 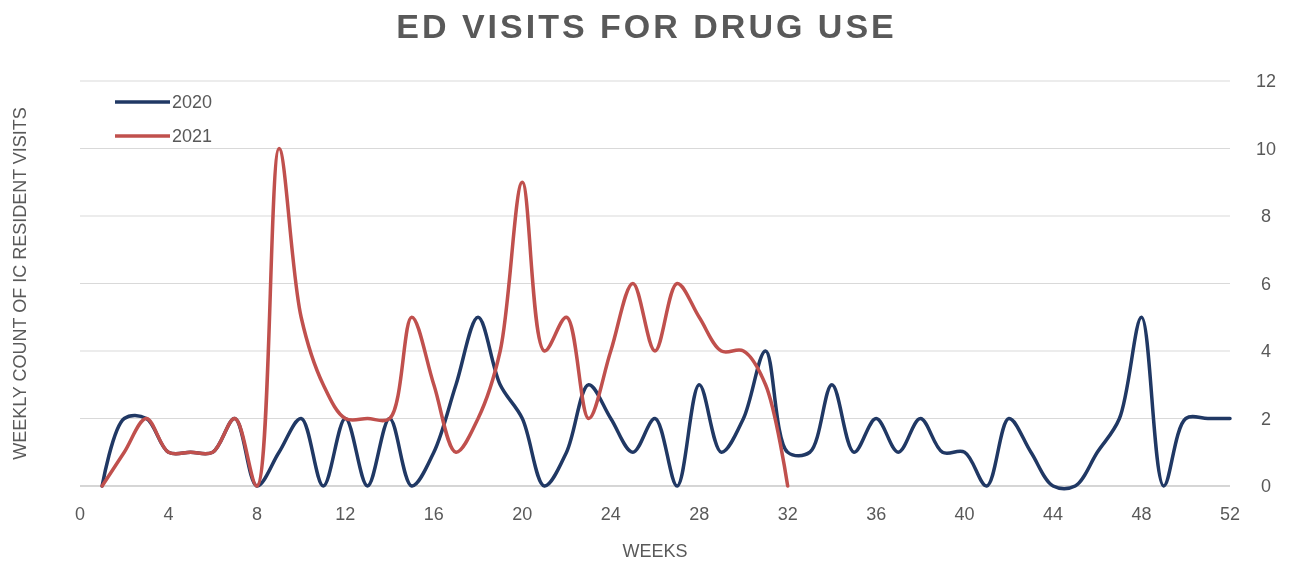 What do you see at coordinates (1266, 216) in the screenshot?
I see `y-tick-label: 8` at bounding box center [1266, 216].